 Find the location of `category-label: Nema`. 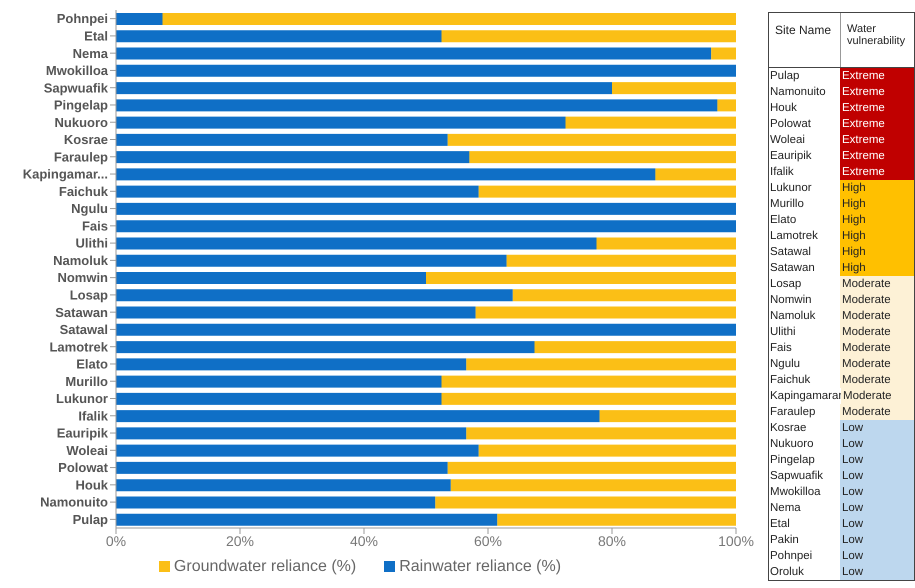

category-label: Nema is located at coordinates (785, 508).